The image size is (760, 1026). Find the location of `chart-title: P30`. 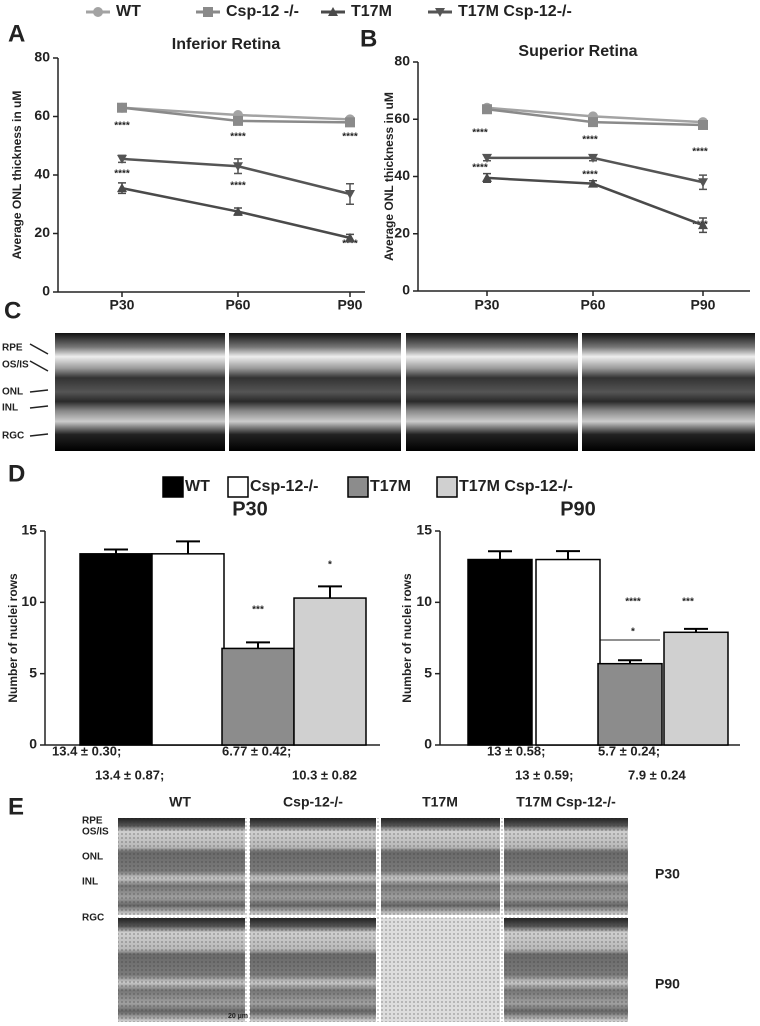

chart-title: P30 is located at coordinates (250, 509).